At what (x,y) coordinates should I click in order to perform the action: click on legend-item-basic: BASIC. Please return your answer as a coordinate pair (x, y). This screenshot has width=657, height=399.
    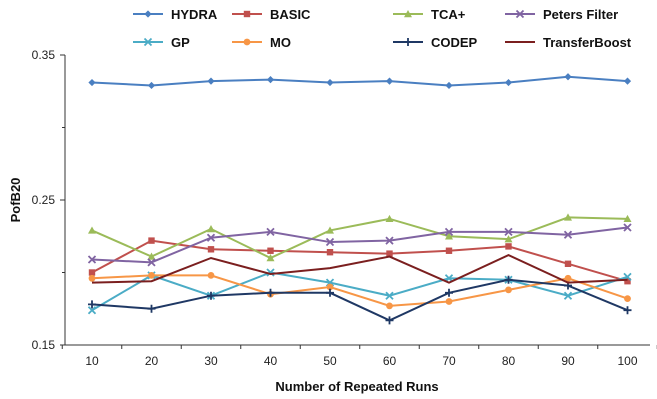
    Looking at the image, I should click on (271, 14).